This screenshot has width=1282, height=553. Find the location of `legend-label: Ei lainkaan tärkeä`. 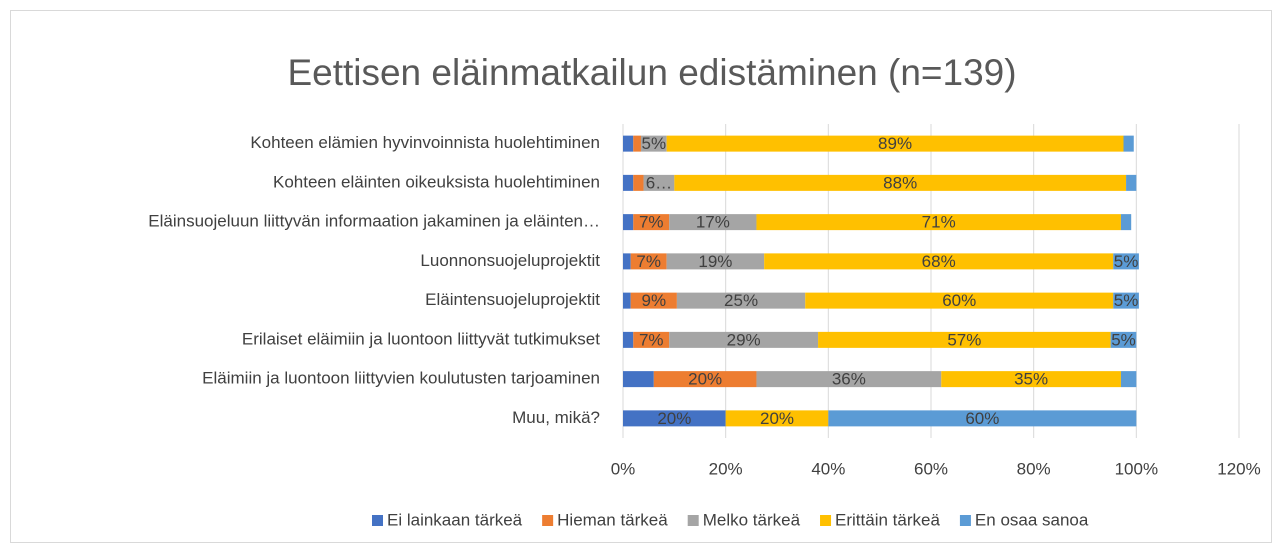

legend-label: Ei lainkaan tärkeä is located at coordinates (455, 519).